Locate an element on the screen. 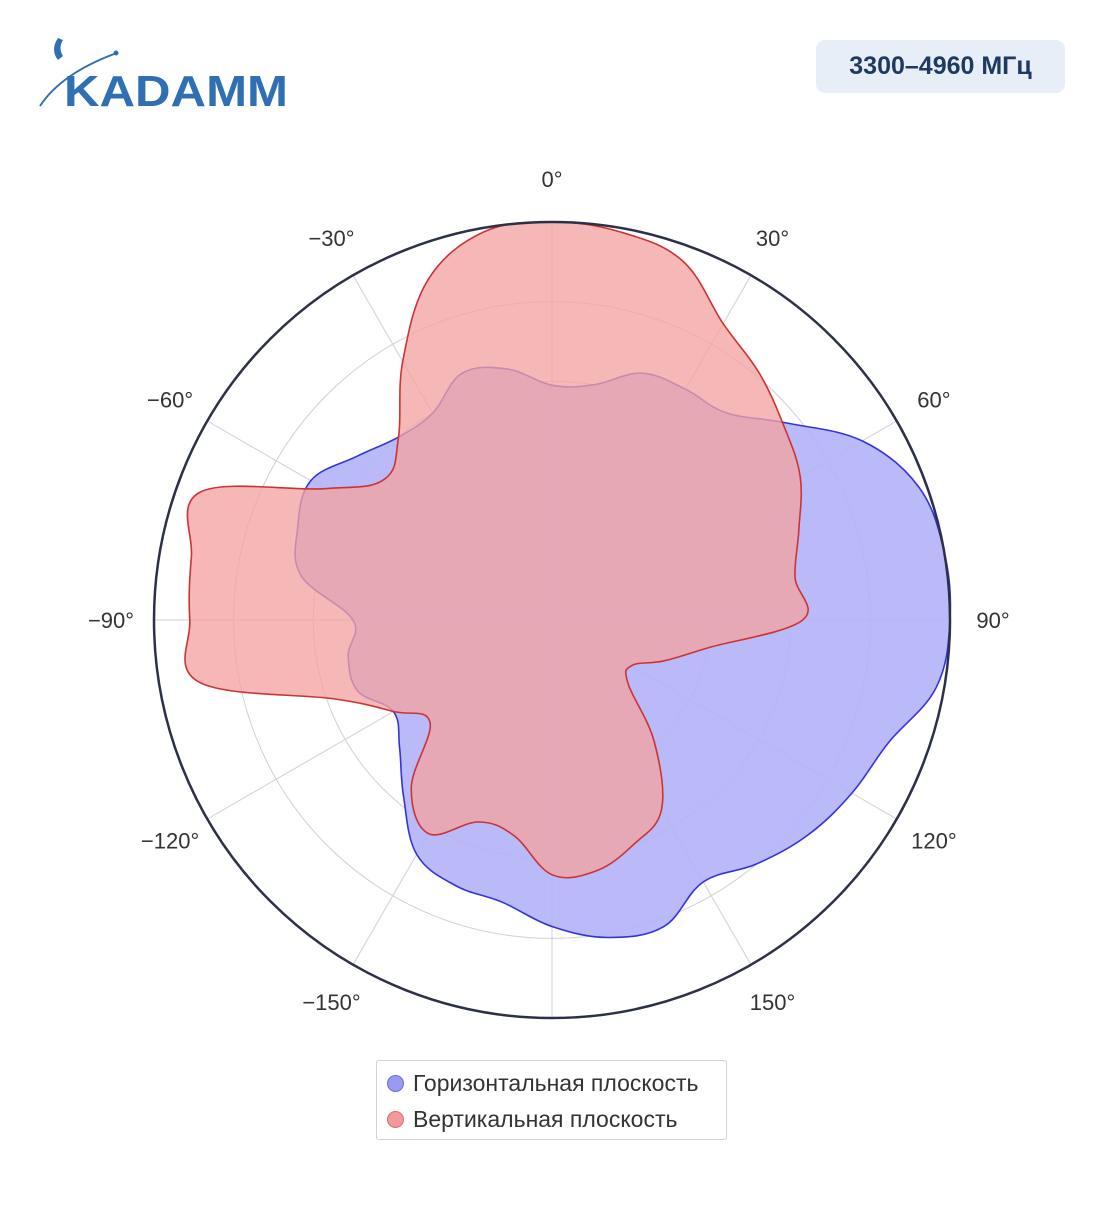  frequency-badge: 3300–4960 МГц is located at coordinates (940, 66).